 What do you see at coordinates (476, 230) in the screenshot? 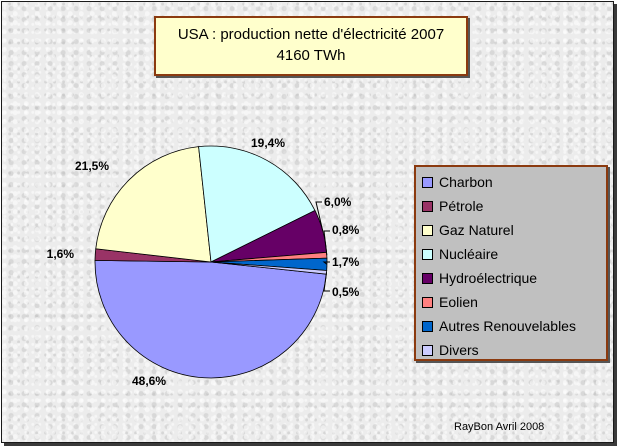
I see `legend-label: Gaz Naturel` at bounding box center [476, 230].